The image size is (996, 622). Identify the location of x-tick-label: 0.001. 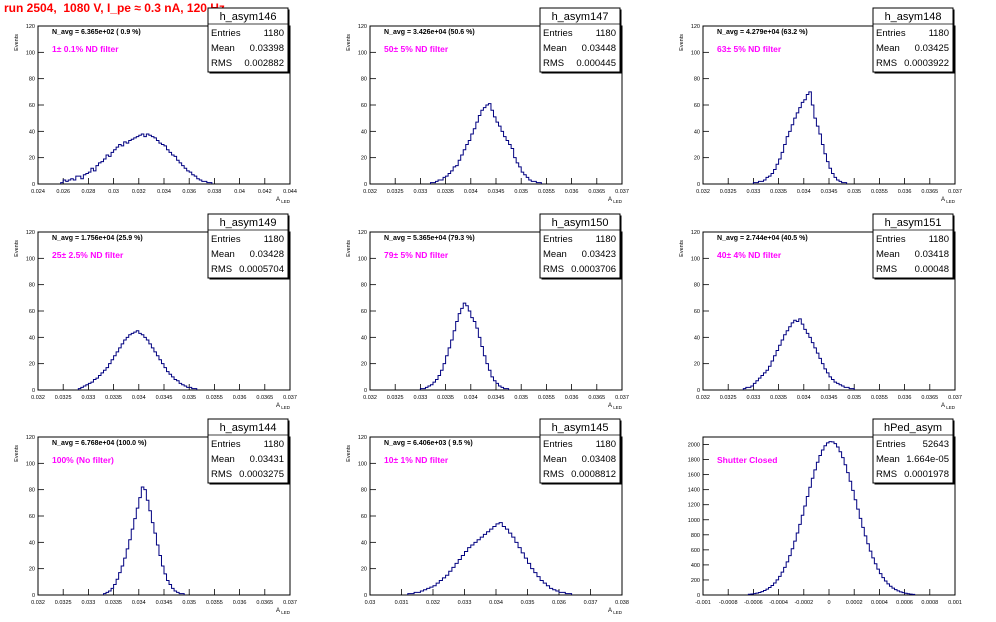
(955, 603).